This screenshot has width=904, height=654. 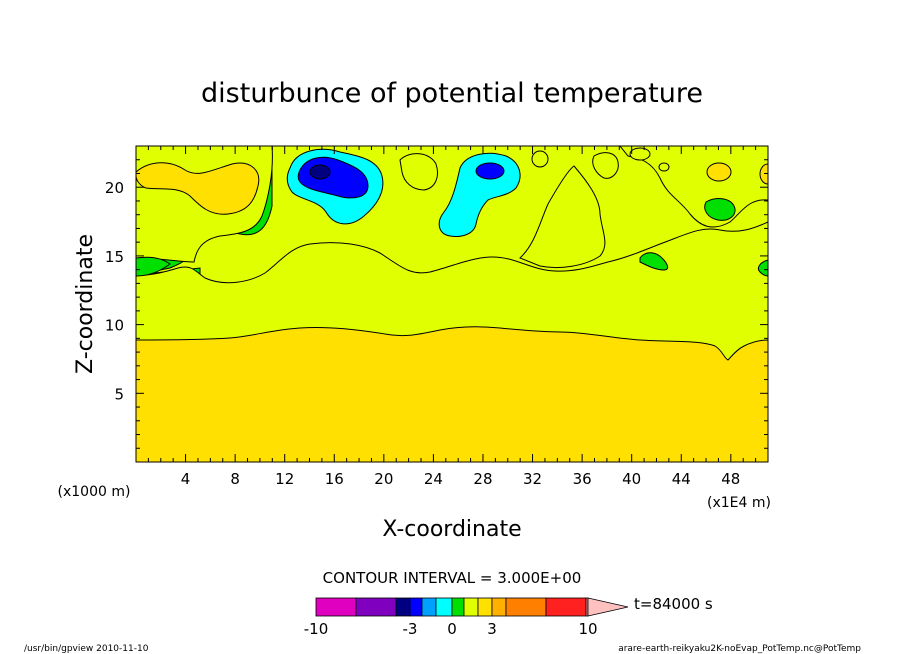 I want to click on y-axis-title: Z-coordinate, so click(x=85, y=304).